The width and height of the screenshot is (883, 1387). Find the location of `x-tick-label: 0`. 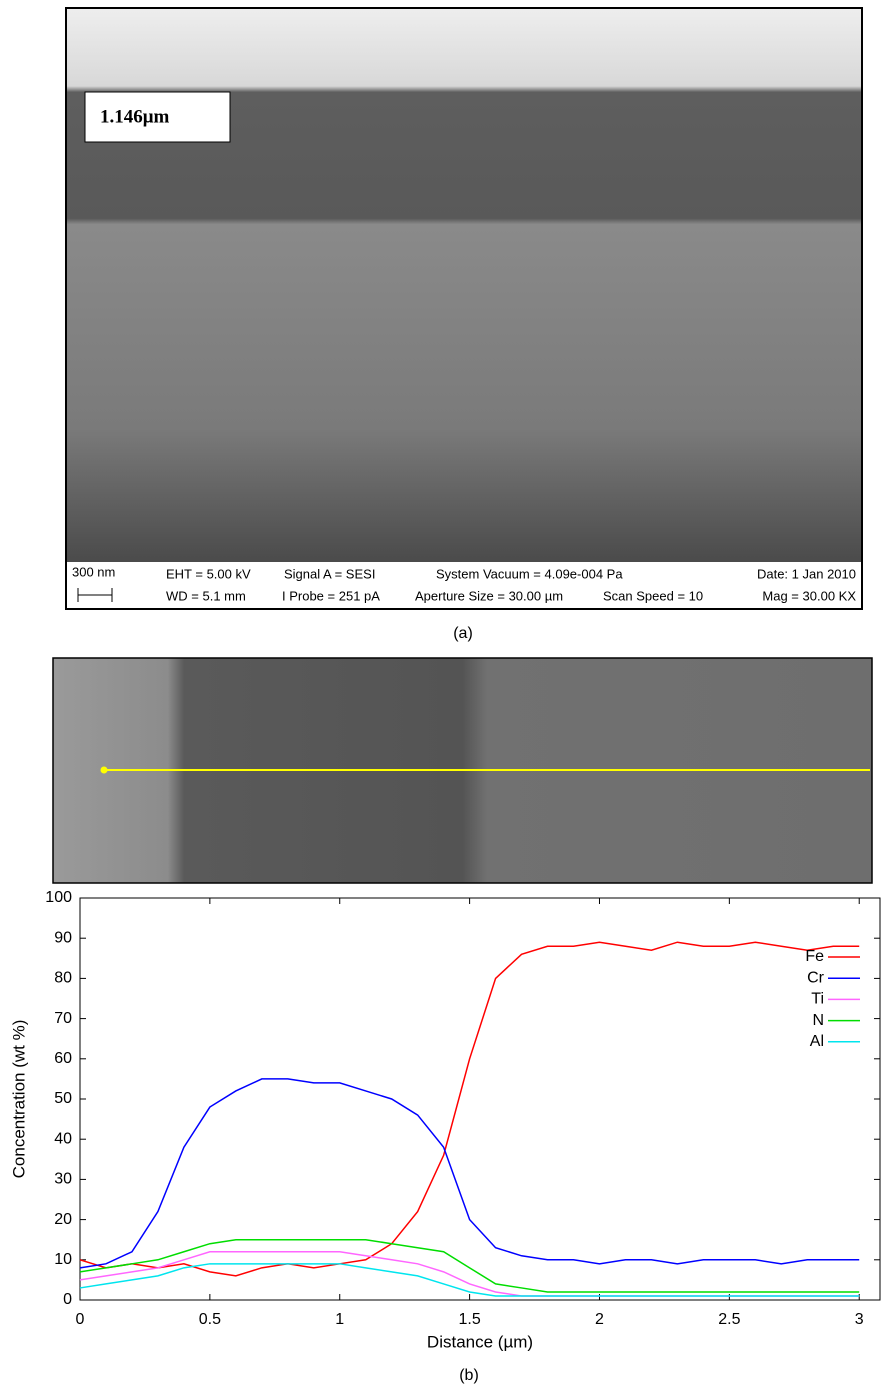

x-tick-label: 0 is located at coordinates (80, 1319).